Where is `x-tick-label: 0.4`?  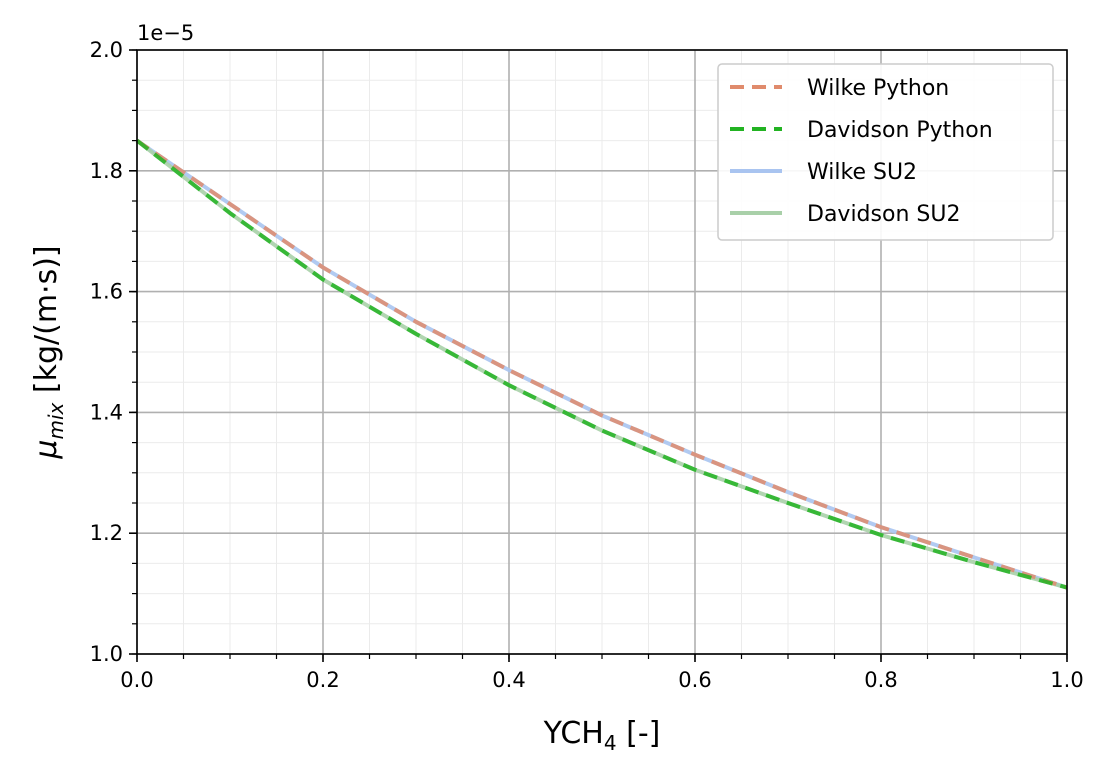 x-tick-label: 0.4 is located at coordinates (508, 680).